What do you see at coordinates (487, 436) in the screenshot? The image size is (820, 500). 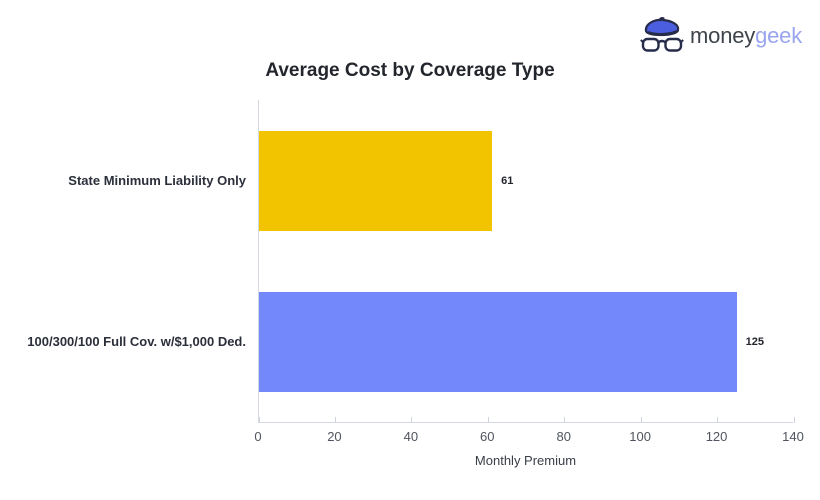 I see `x-tick-label-60: 60` at bounding box center [487, 436].